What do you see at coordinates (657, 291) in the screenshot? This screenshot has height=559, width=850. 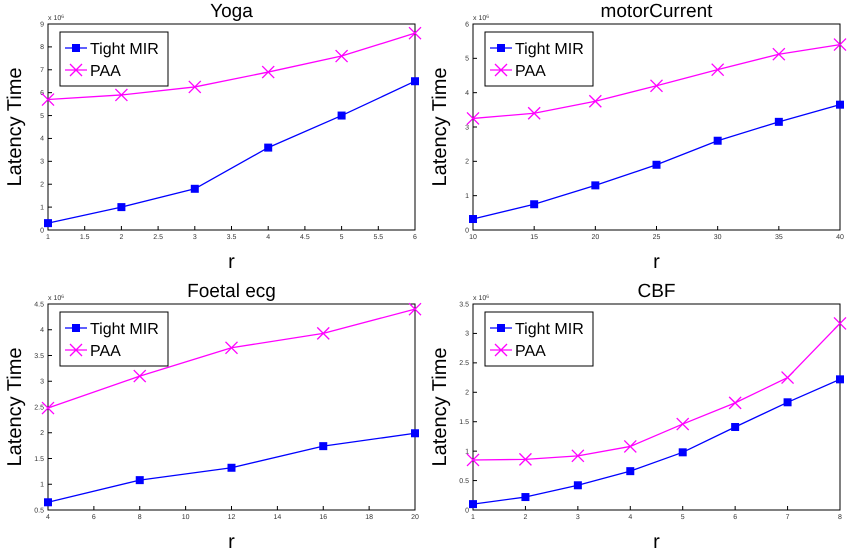 I see `chart-title: CBF` at bounding box center [657, 291].